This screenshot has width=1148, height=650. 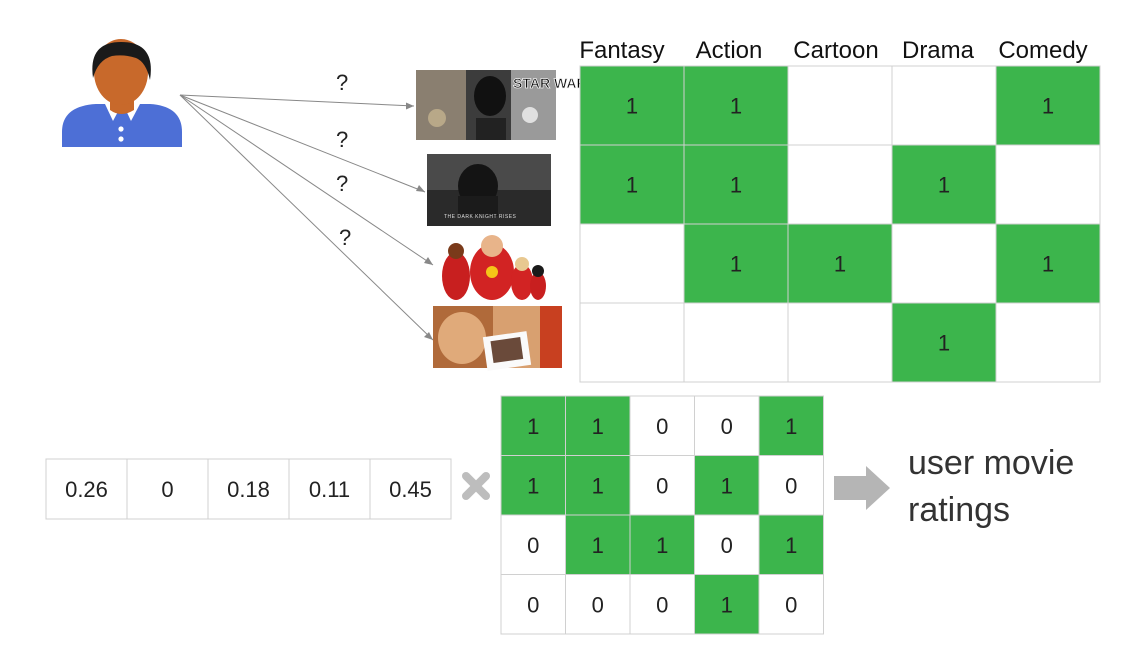 What do you see at coordinates (991, 463) in the screenshot?
I see `result-label-line-1: user movie` at bounding box center [991, 463].